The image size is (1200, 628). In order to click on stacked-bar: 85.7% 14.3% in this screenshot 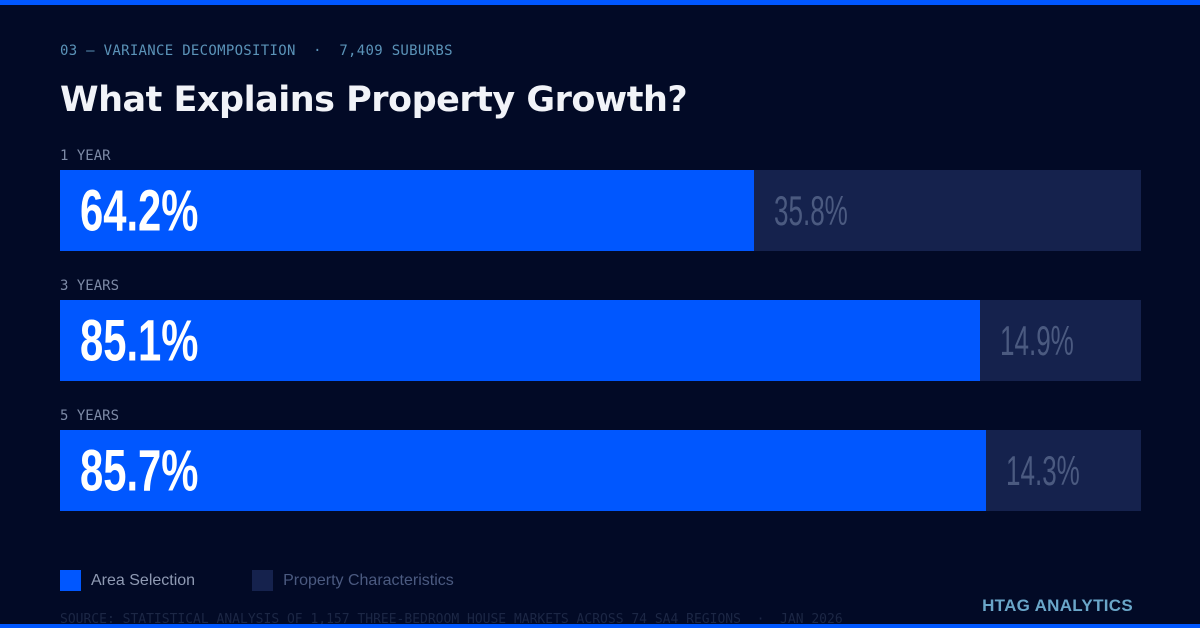, I will do `click(600, 470)`.